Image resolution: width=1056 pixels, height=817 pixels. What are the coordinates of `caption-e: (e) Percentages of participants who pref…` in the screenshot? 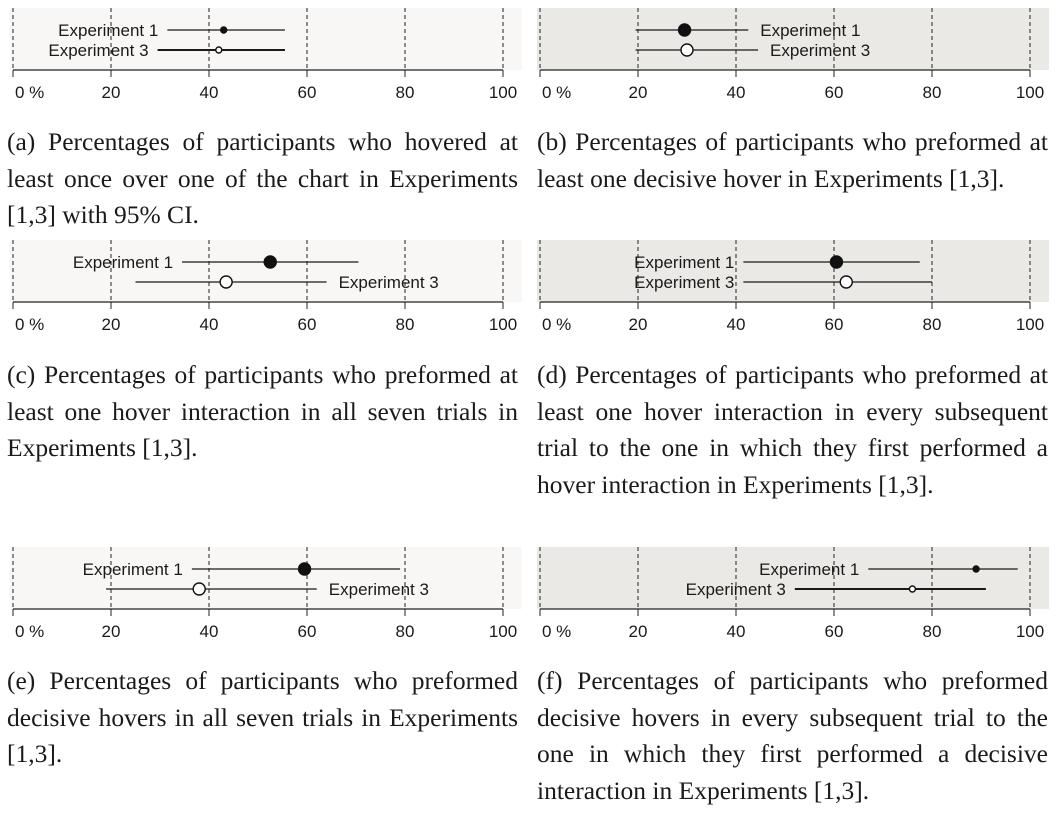 It's located at (262, 717).